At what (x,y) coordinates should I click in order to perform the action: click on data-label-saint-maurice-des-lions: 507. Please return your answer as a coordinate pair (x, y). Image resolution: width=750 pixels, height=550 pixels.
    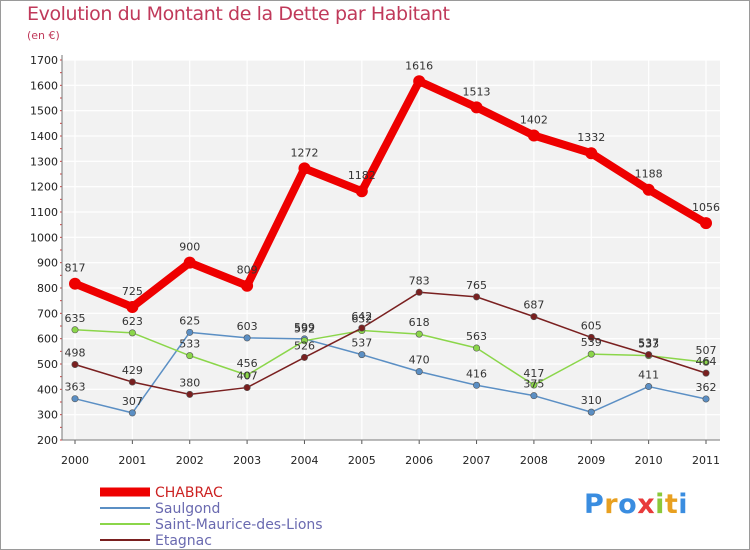
    Looking at the image, I should click on (706, 350).